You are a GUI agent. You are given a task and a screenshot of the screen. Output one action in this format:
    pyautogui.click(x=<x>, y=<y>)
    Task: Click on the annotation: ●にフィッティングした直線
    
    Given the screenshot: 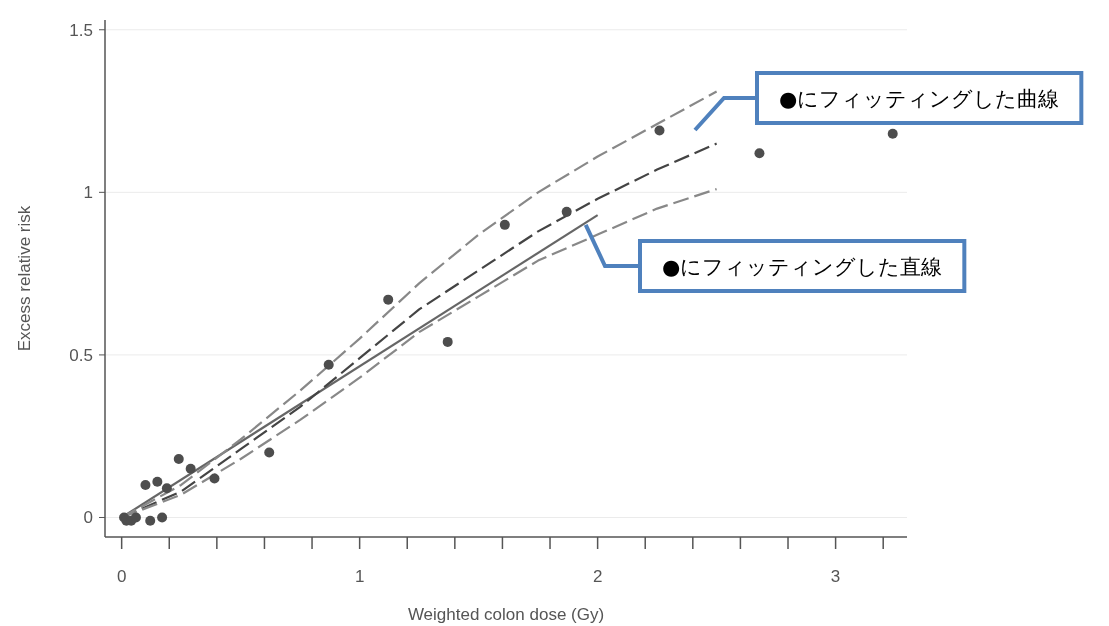 What is the action you would take?
    pyautogui.click(x=802, y=267)
    